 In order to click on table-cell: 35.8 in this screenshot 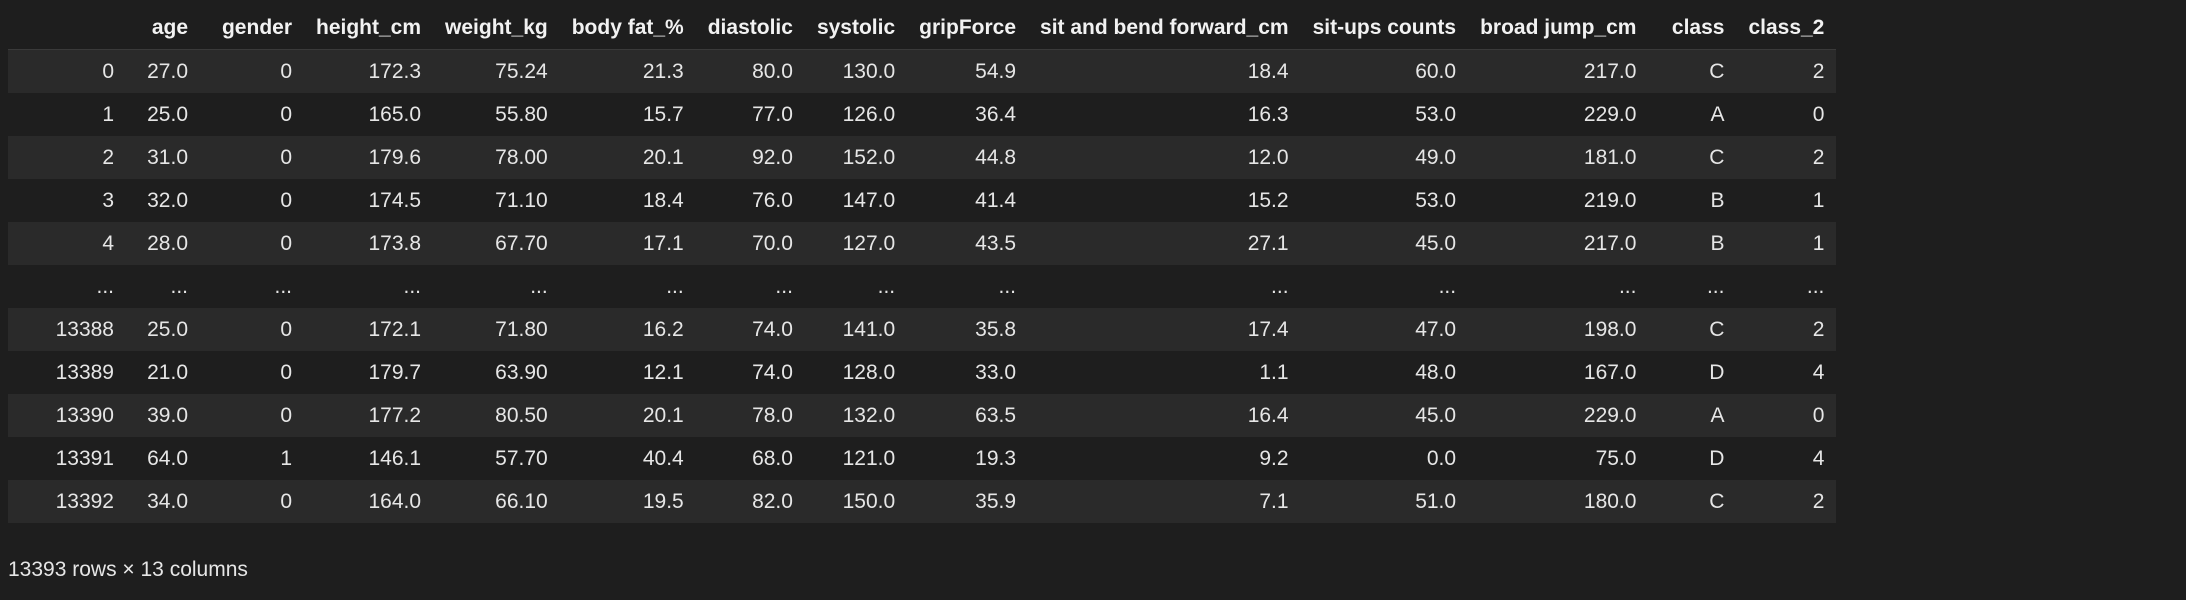, I will do `click(968, 329)`.